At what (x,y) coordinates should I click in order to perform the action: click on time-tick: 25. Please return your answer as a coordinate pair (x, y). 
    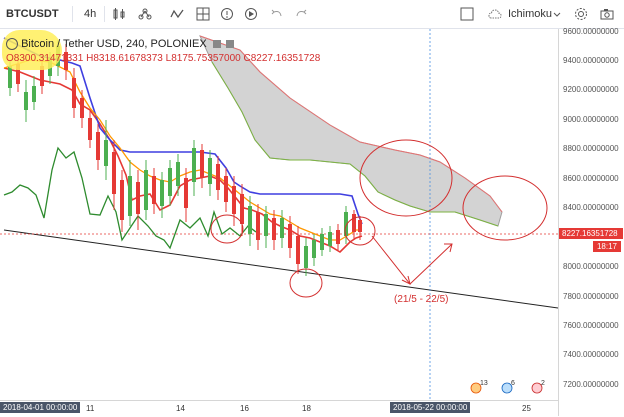
    Looking at the image, I should click on (526, 408).